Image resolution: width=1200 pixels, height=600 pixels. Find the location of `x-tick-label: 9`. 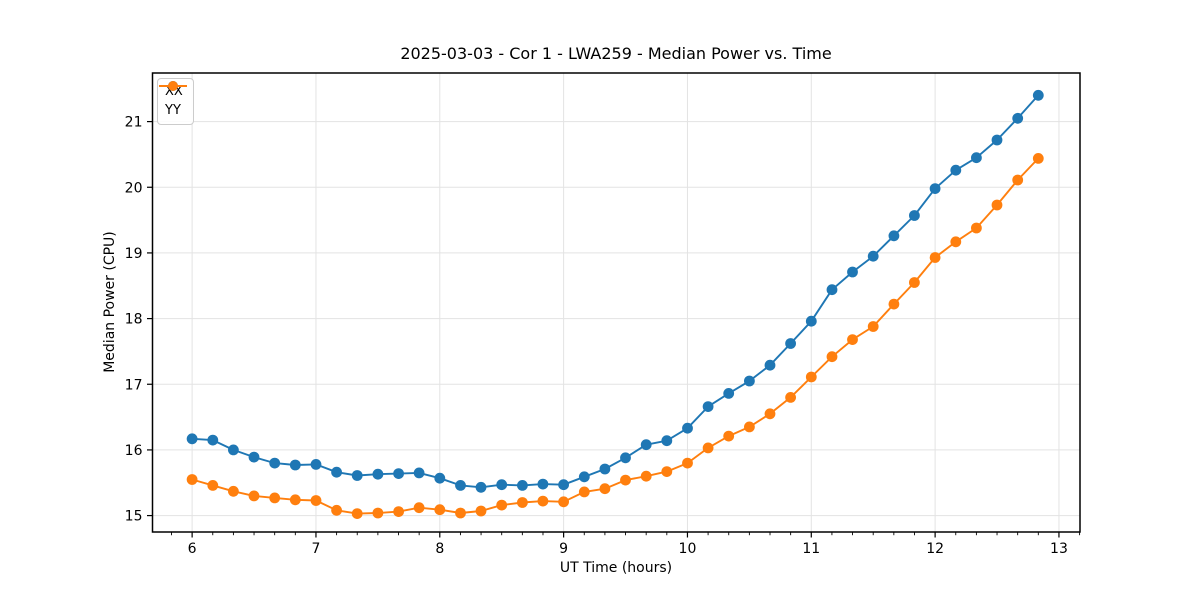

x-tick-label: 9 is located at coordinates (563, 549).